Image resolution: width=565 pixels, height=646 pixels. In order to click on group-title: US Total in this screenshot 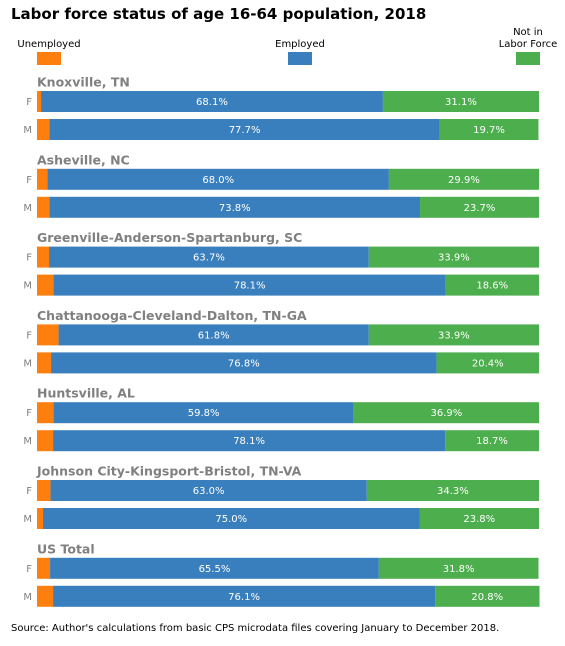, I will do `click(66, 548)`.